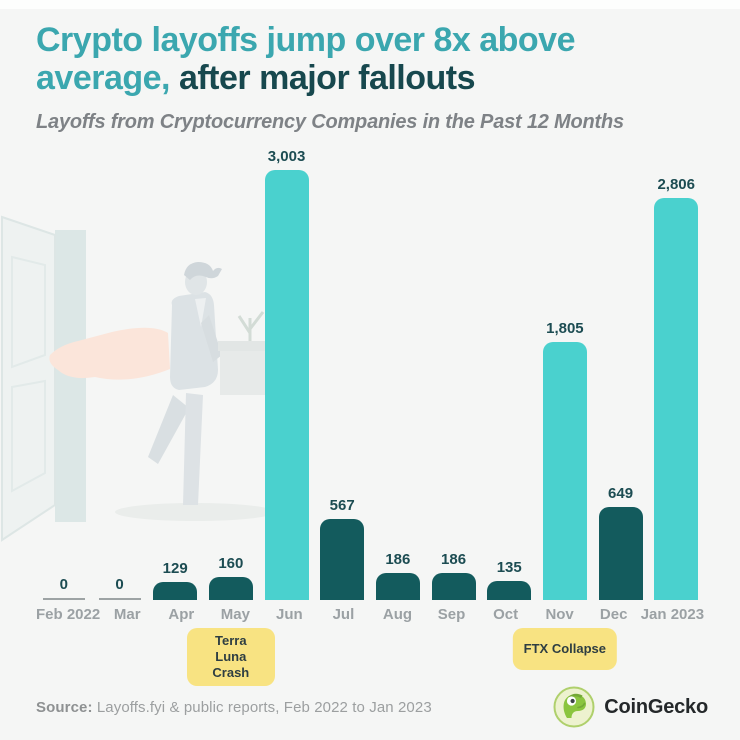 The height and width of the screenshot is (740, 740). Describe the element at coordinates (565, 328) in the screenshot. I see `bar-value-label: 1,805` at that location.